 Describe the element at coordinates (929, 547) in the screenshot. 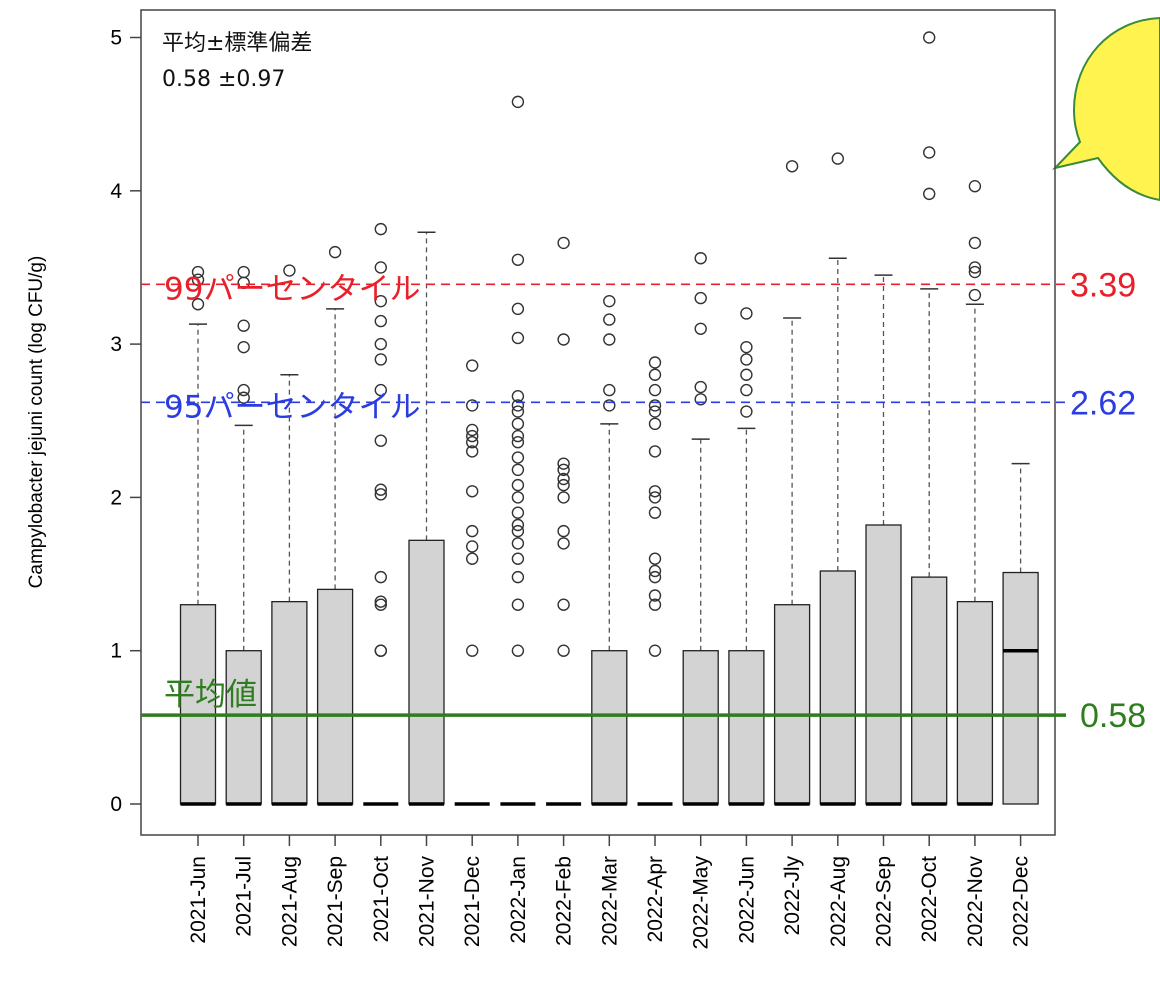

I see `box-2022-Oct` at that location.